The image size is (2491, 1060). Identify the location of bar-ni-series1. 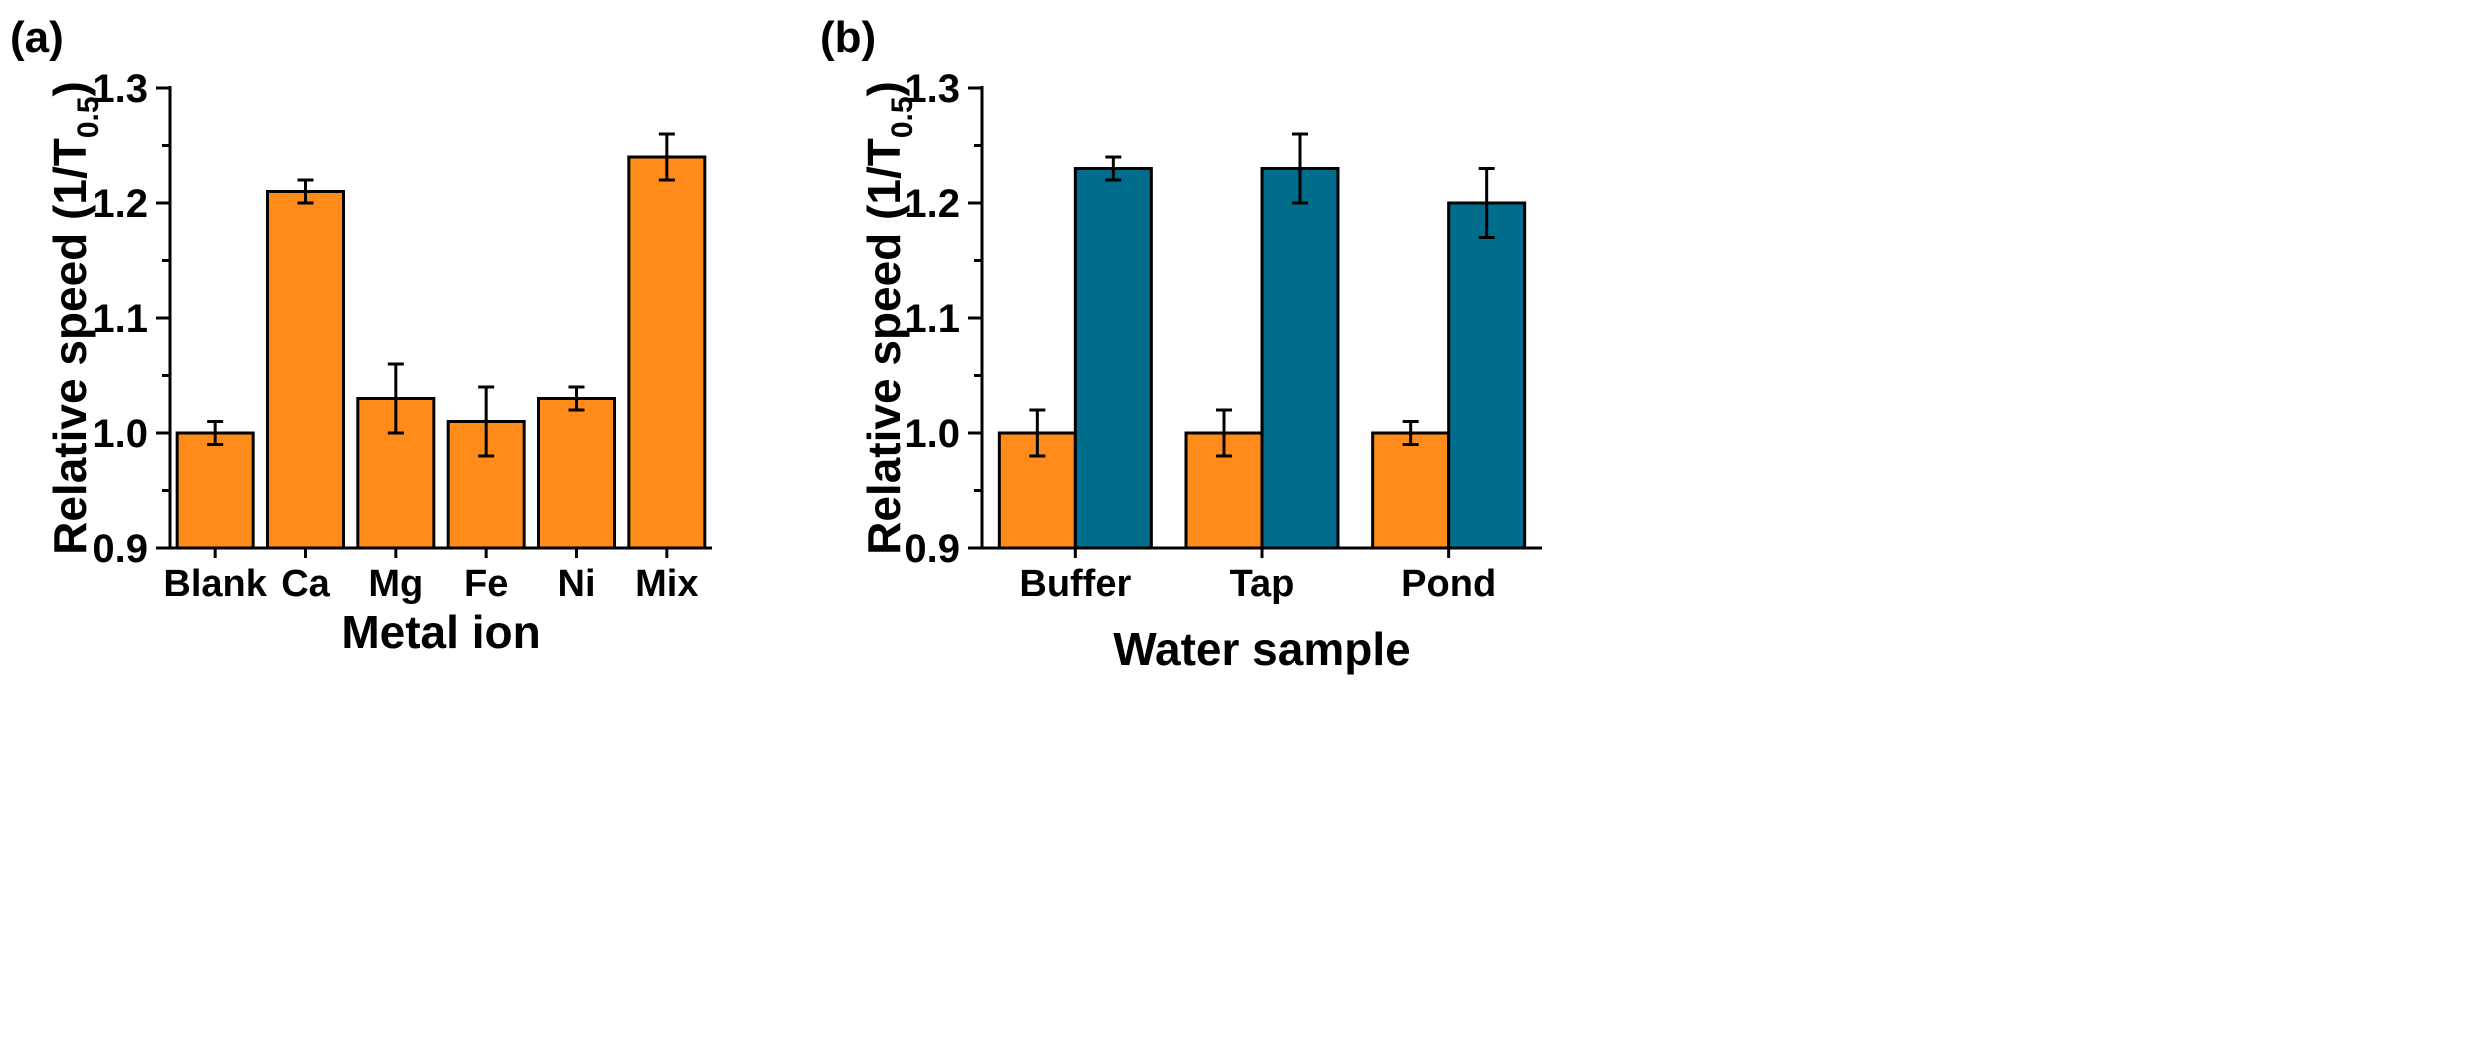
(576, 473).